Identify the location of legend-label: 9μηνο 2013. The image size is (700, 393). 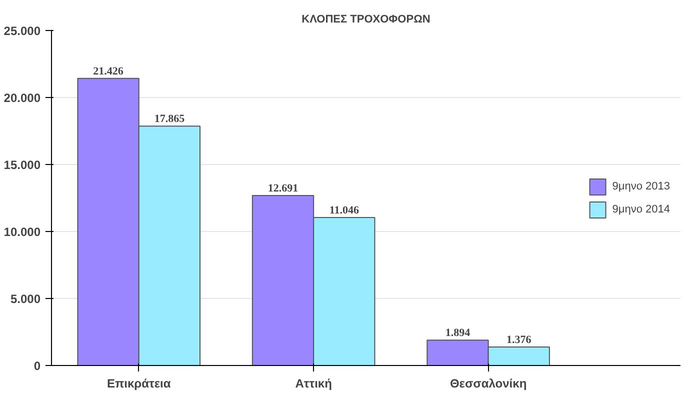
(641, 186).